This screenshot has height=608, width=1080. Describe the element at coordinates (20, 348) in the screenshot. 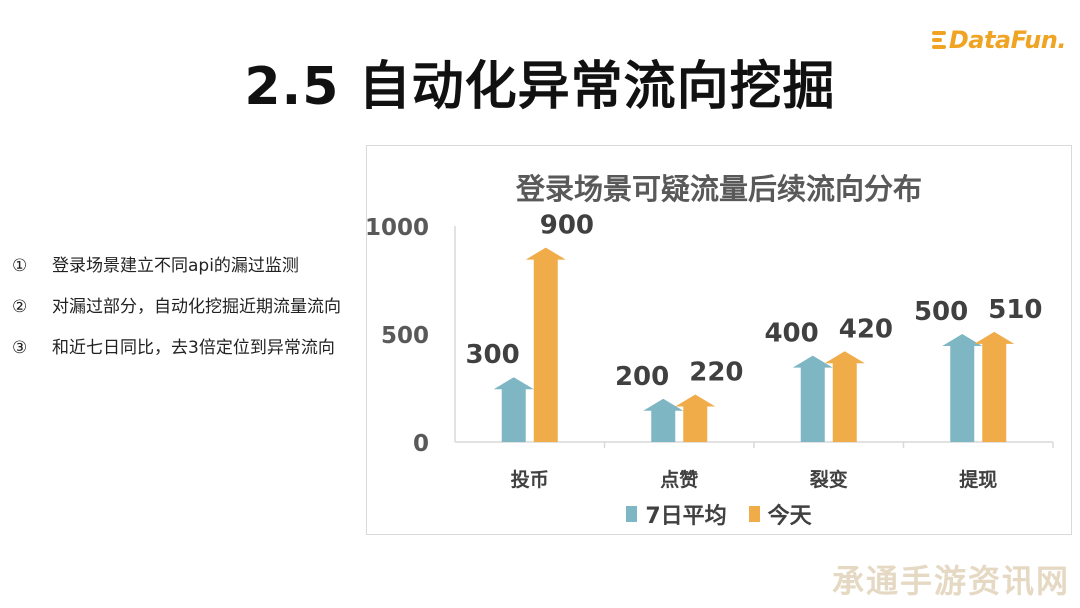

I see `bullet-number: ③` at that location.